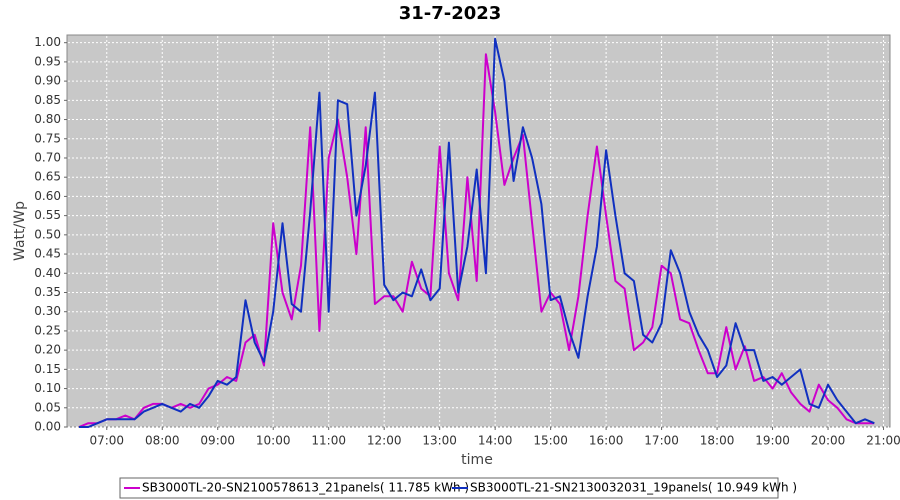 This screenshot has width=900, height=500. Describe the element at coordinates (47, 311) in the screenshot. I see `y-tick-label: 0.30` at that location.